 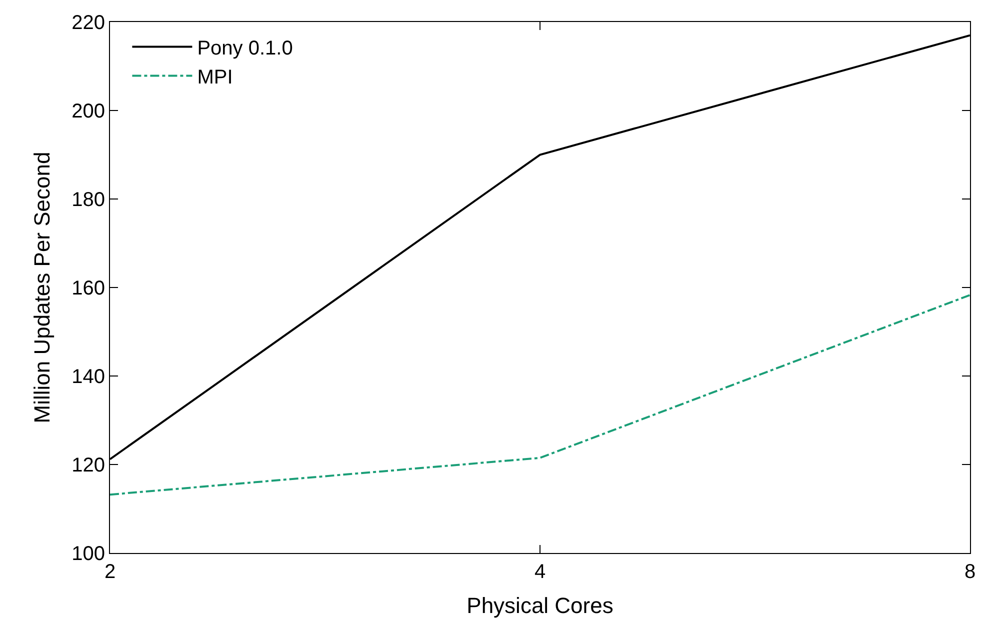 I want to click on y-axis-title: Million Updates Per Second, so click(x=41, y=288).